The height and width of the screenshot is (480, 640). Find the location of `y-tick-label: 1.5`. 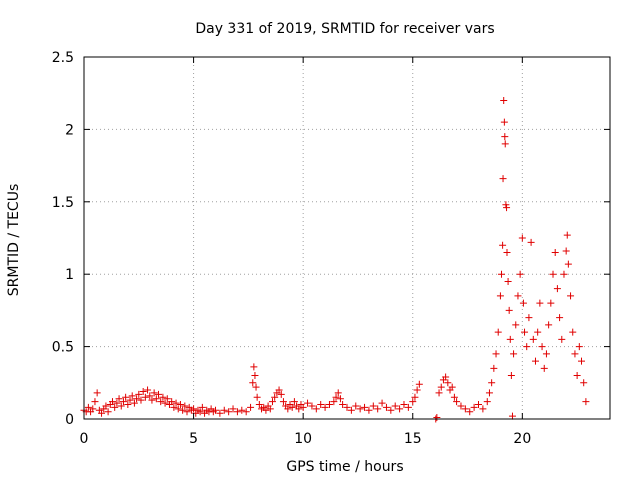

y-tick-label: 1.5 is located at coordinates (63, 203).